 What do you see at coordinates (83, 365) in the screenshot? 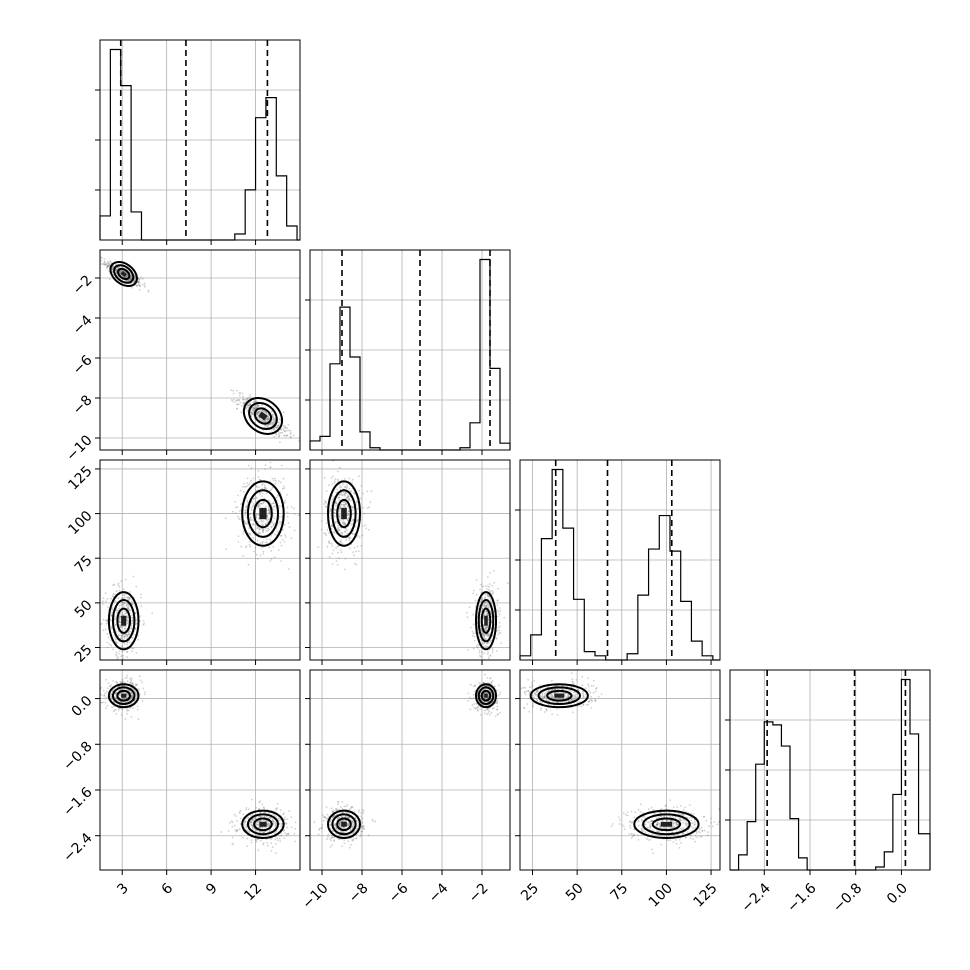
I see `ytick-label-1-2: −6` at bounding box center [83, 365].